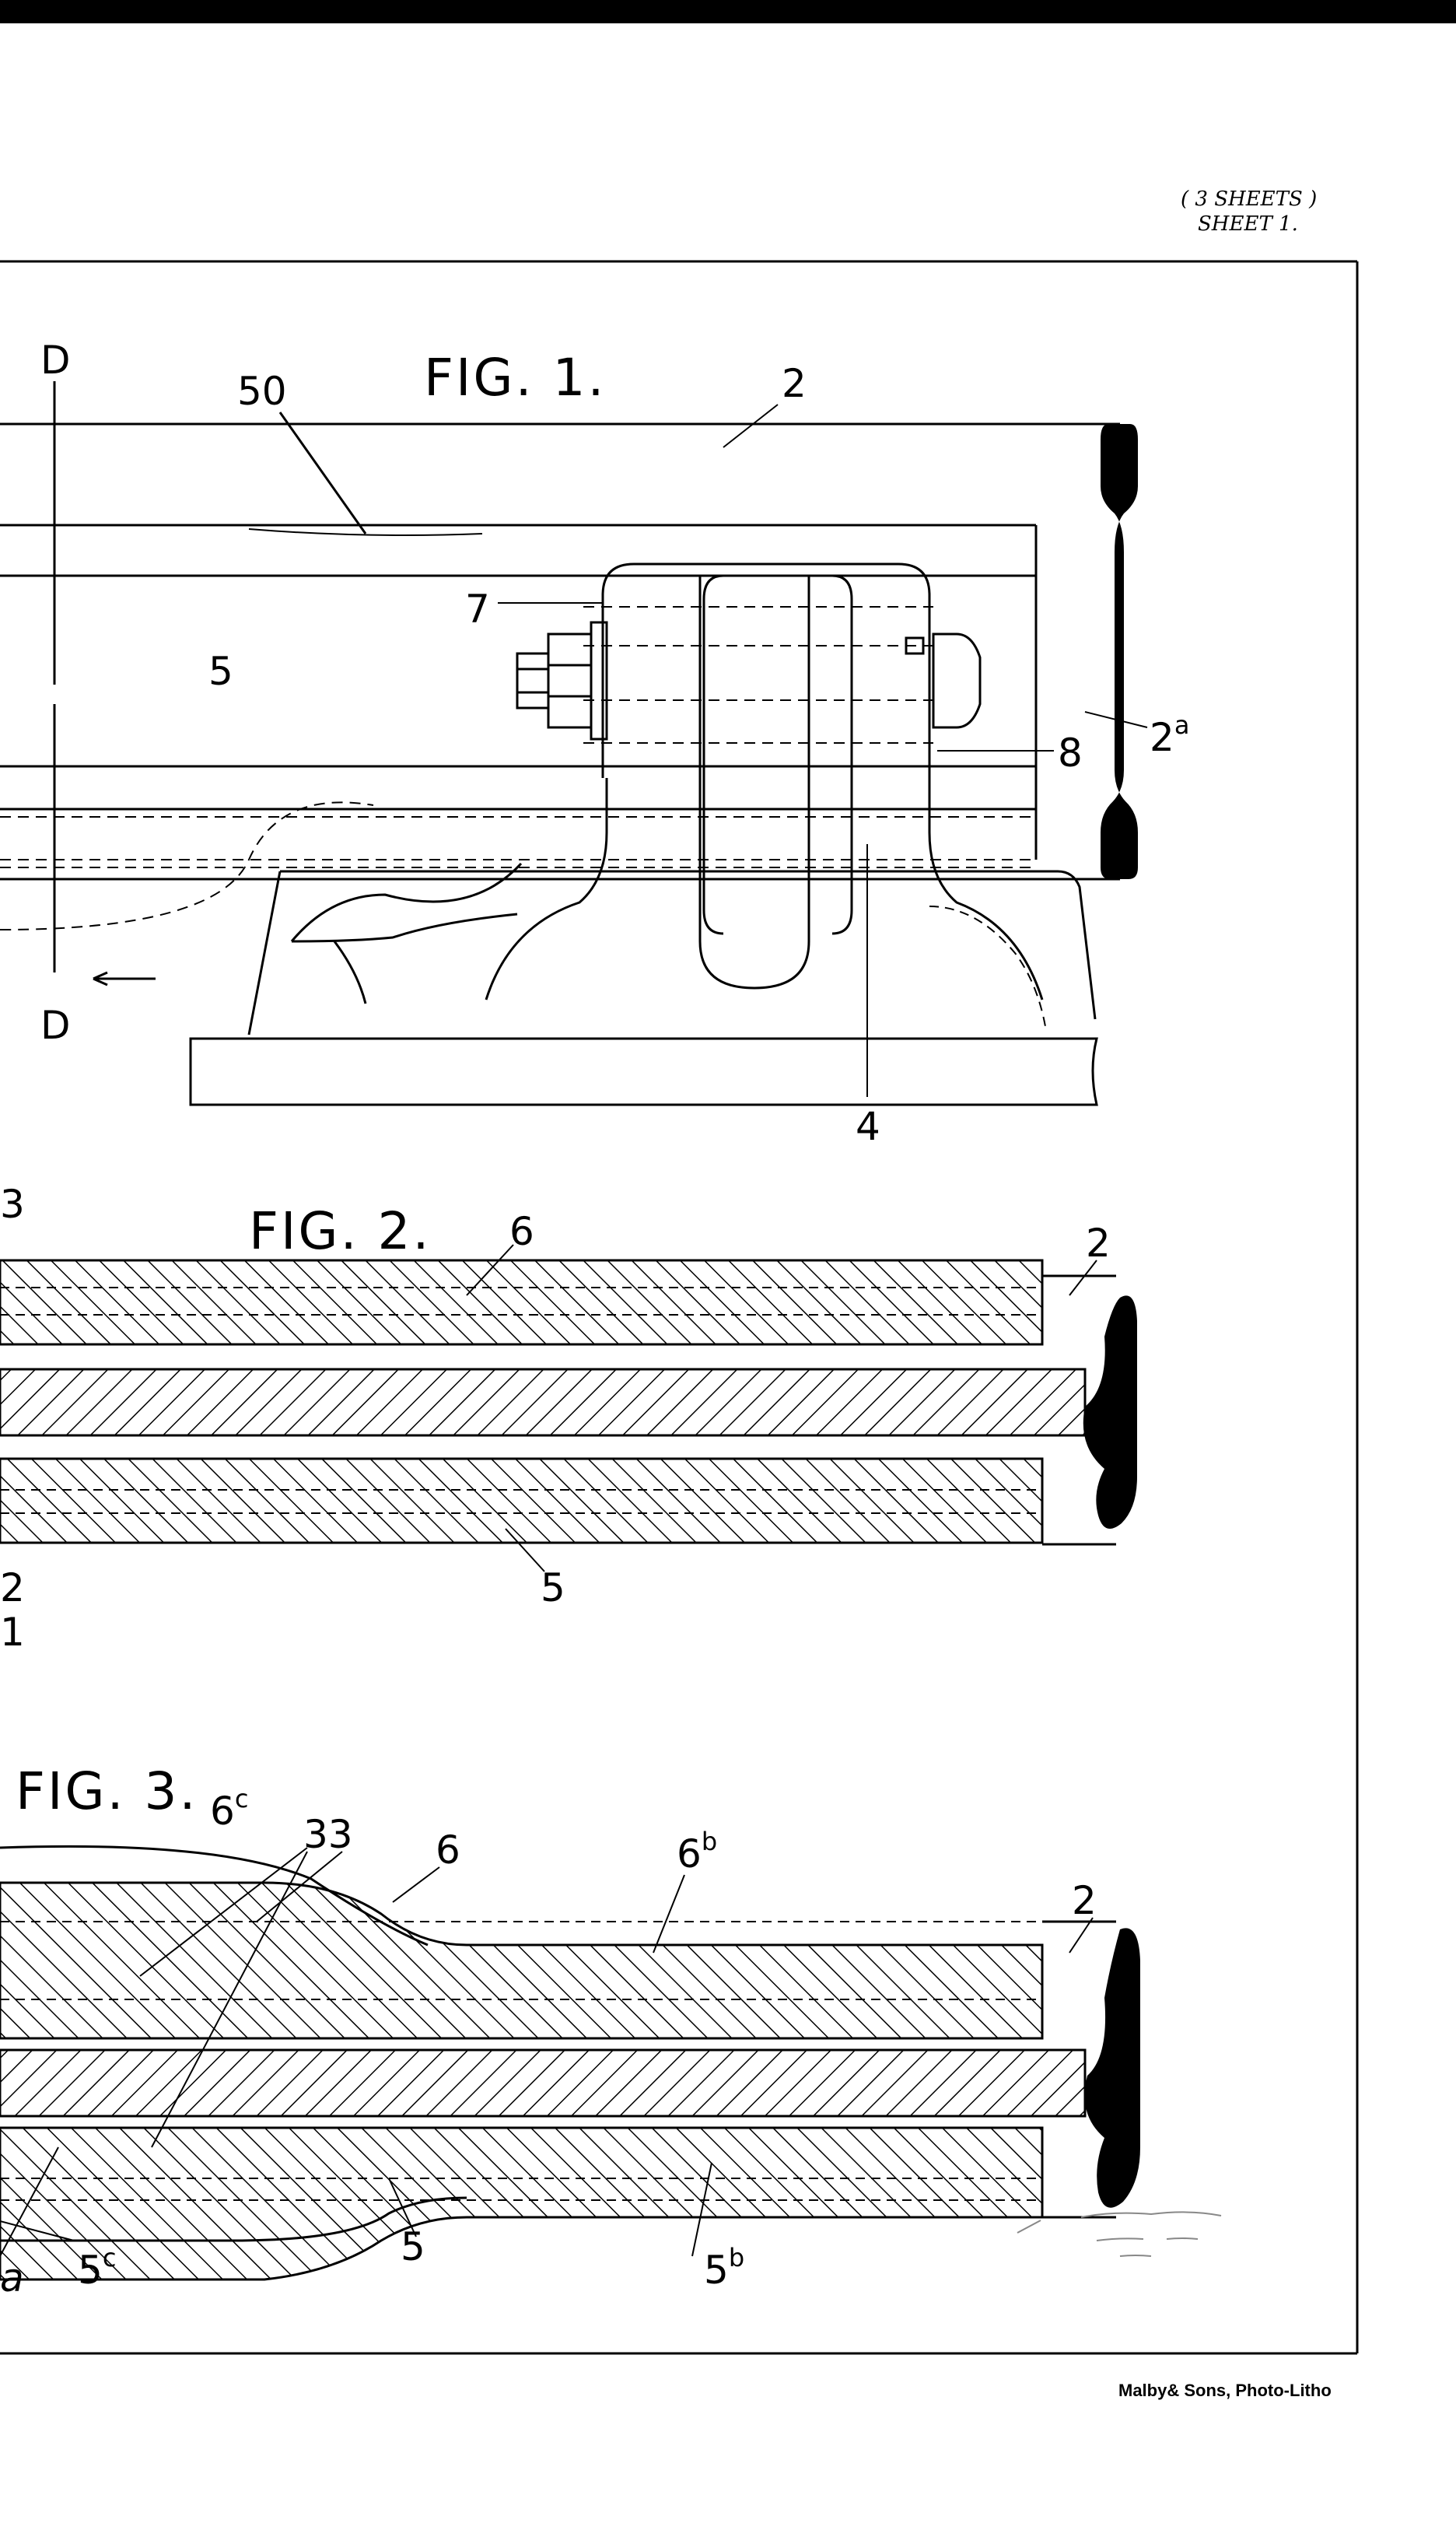  What do you see at coordinates (1119, 651) in the screenshot?
I see `rail-end-2a` at bounding box center [1119, 651].